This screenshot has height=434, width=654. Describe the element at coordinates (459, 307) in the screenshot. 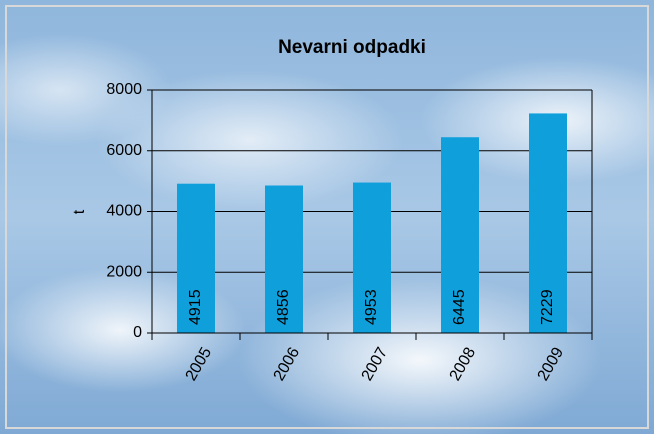

I see `value-label: 6445` at that location.